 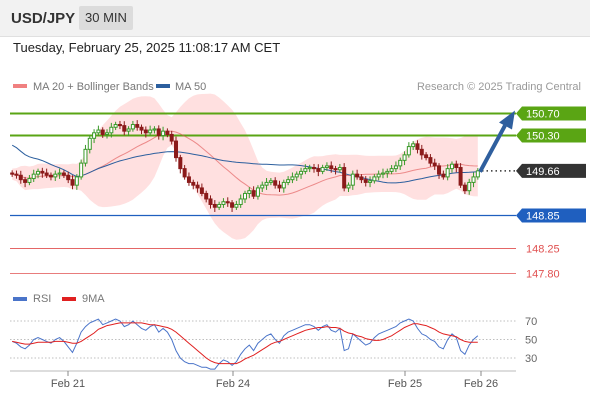 I want to click on resistance-label-0: 150.70, so click(x=543, y=115).